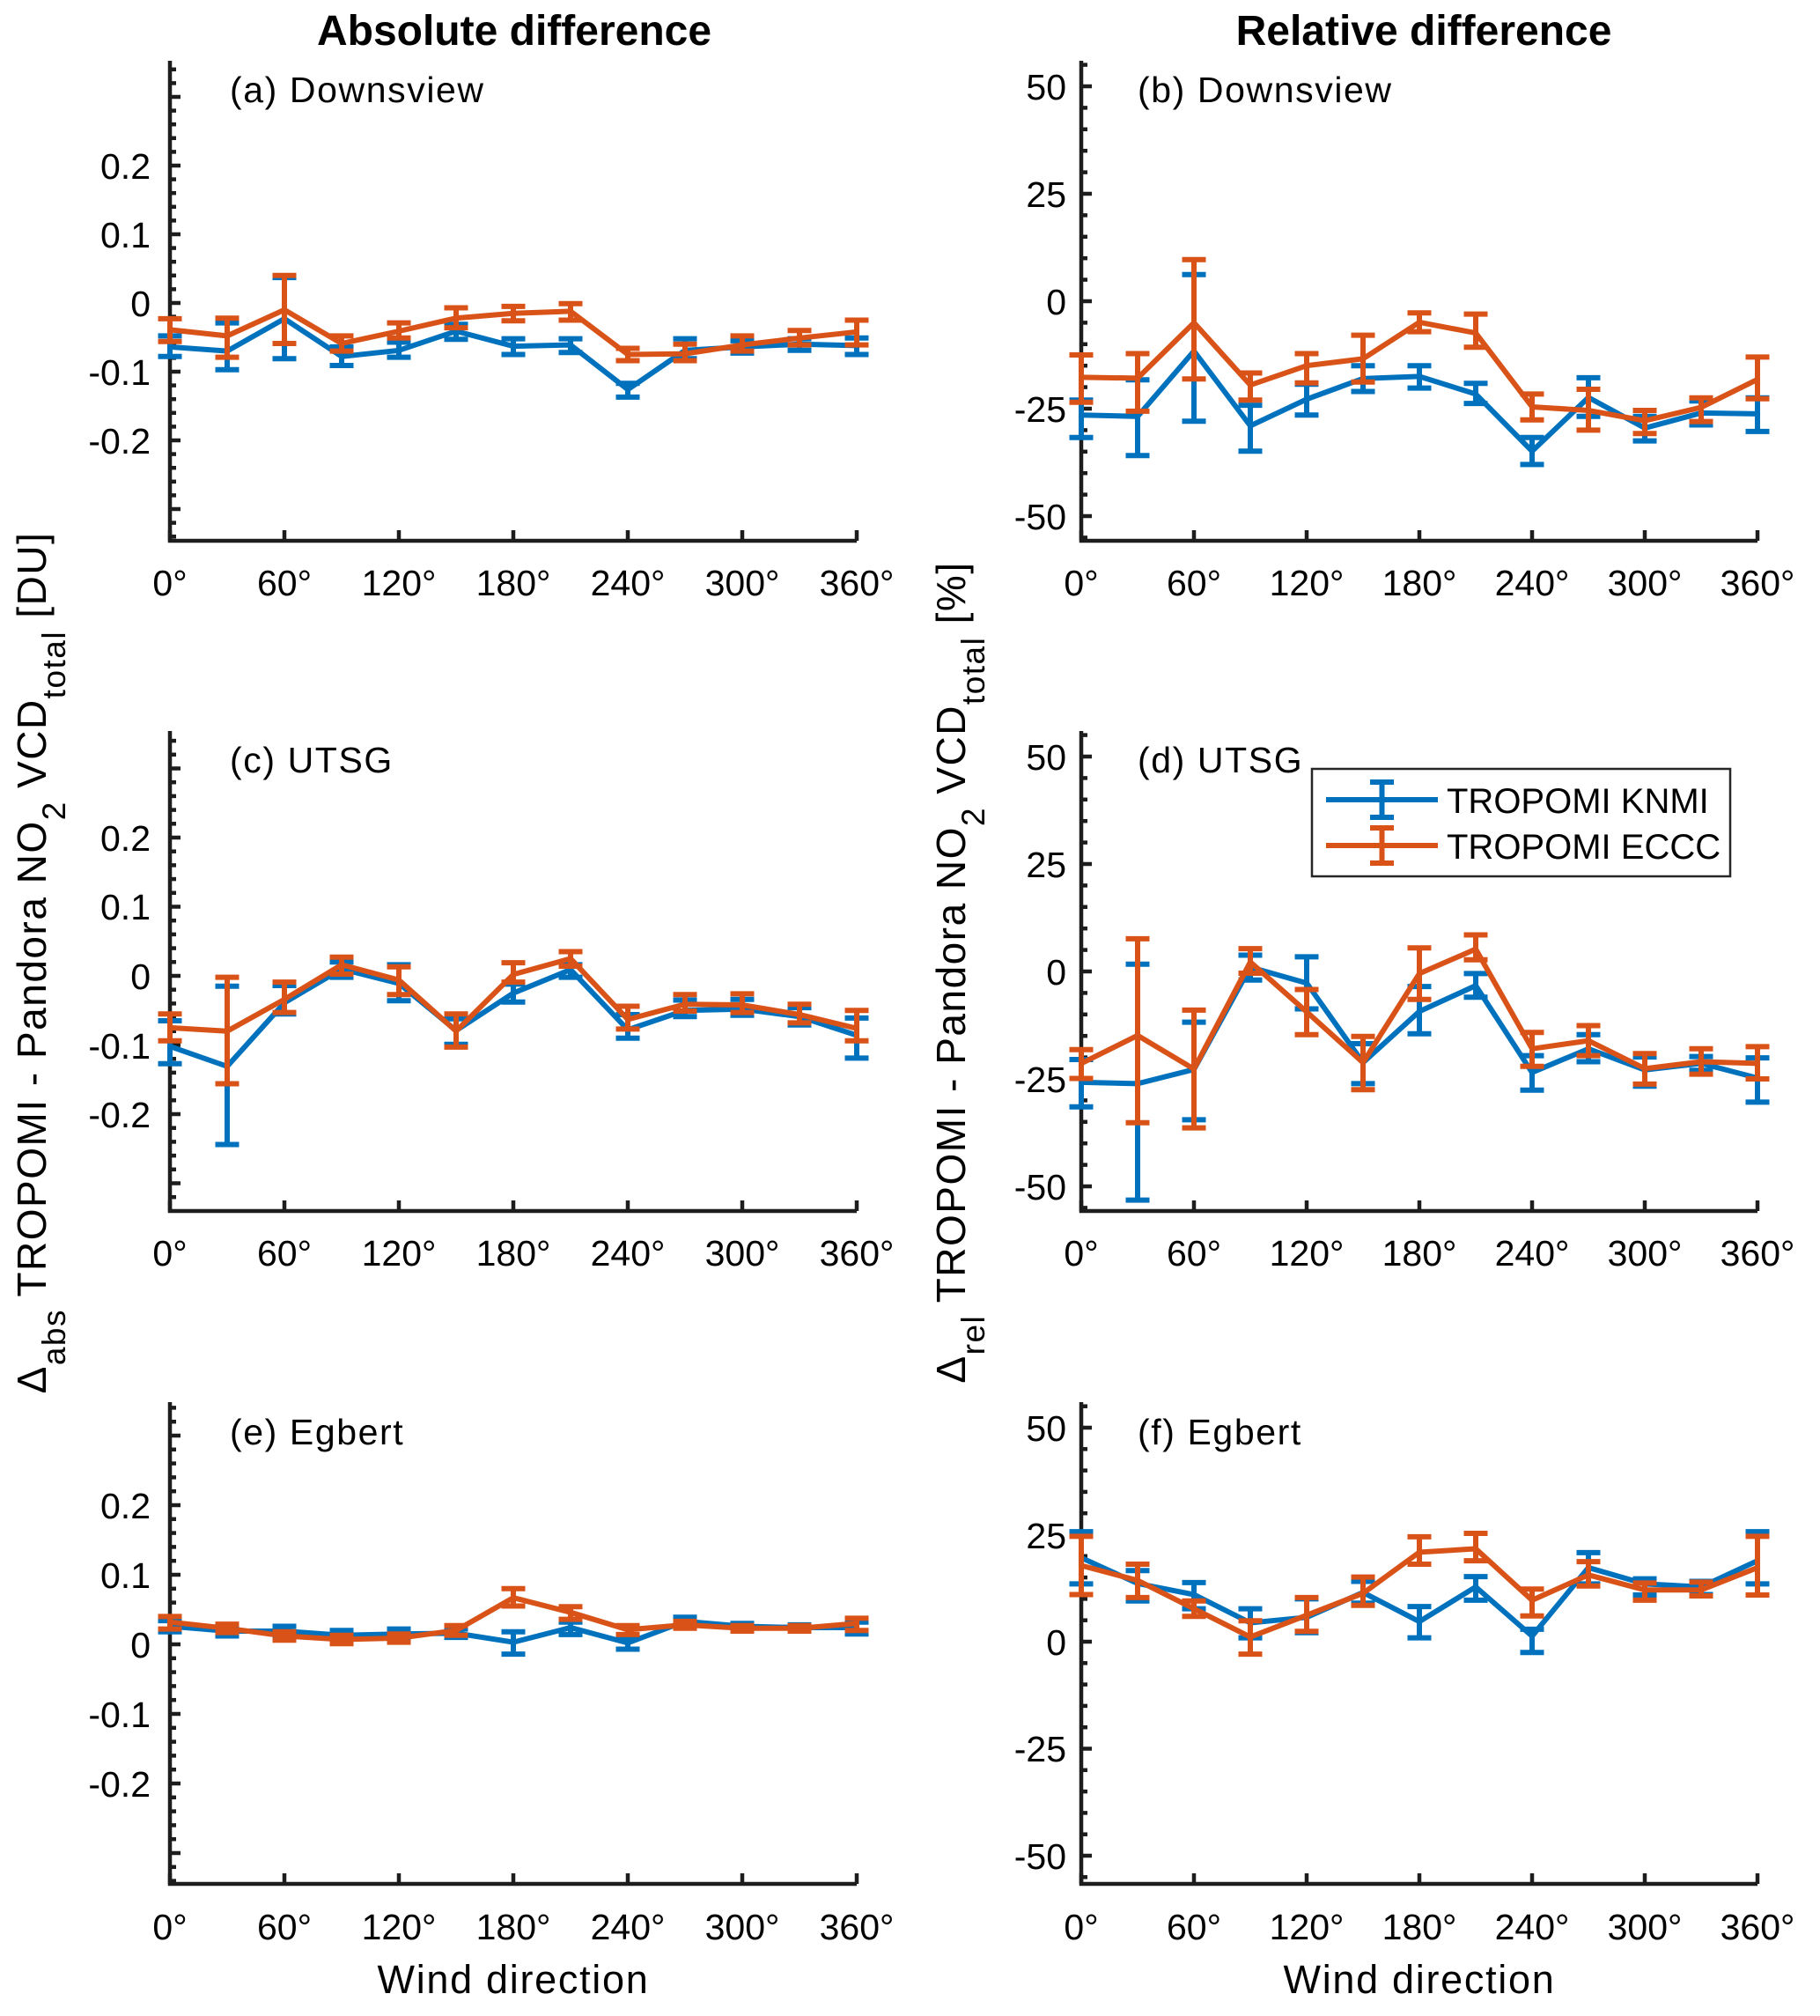 This screenshot has height=2016, width=1820. Describe the element at coordinates (357, 90) in the screenshot. I see `svg-text: (a) Downsview` at that location.